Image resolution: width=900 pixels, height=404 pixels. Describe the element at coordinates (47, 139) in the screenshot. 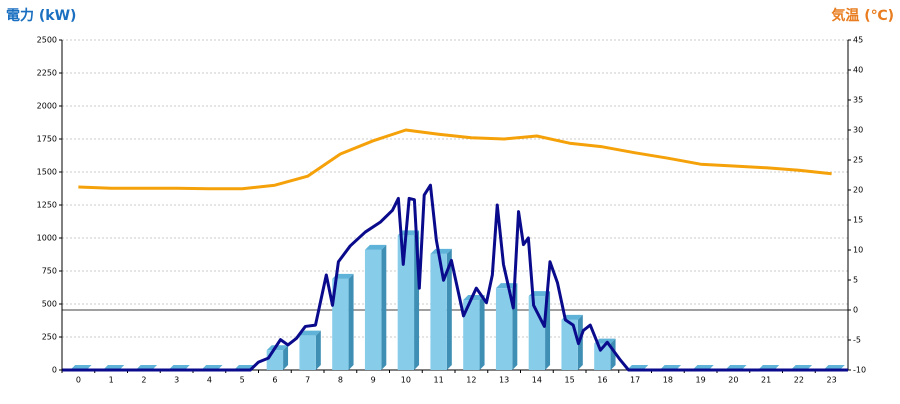

I see `y-tick-label: 1750` at that location.